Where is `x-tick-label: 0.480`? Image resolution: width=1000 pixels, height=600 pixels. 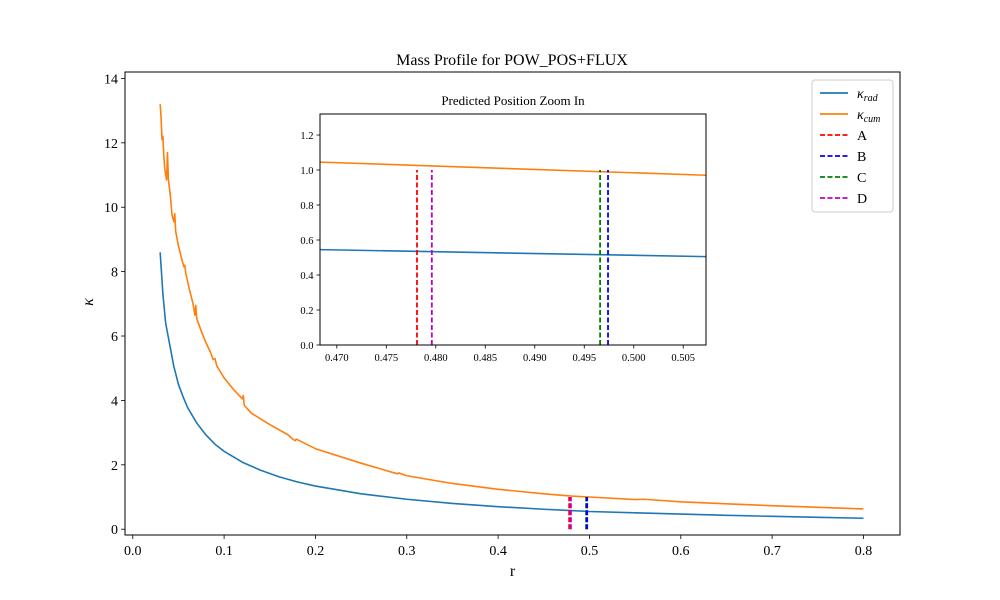
x-tick-label: 0.480 is located at coordinates (436, 358).